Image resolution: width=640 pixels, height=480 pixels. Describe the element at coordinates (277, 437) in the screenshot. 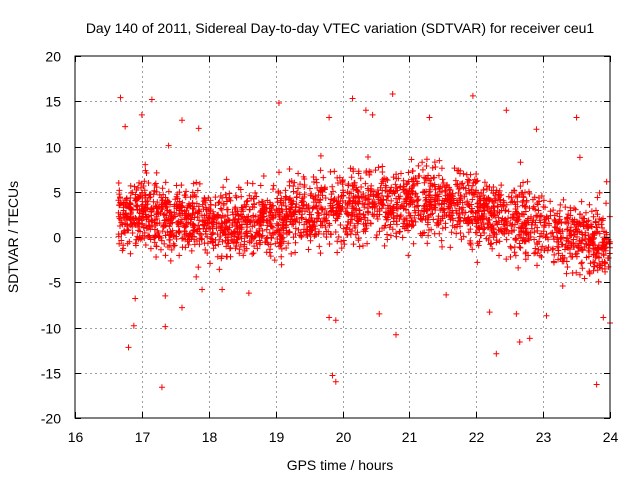

I see `x-tick-label: 19` at that location.